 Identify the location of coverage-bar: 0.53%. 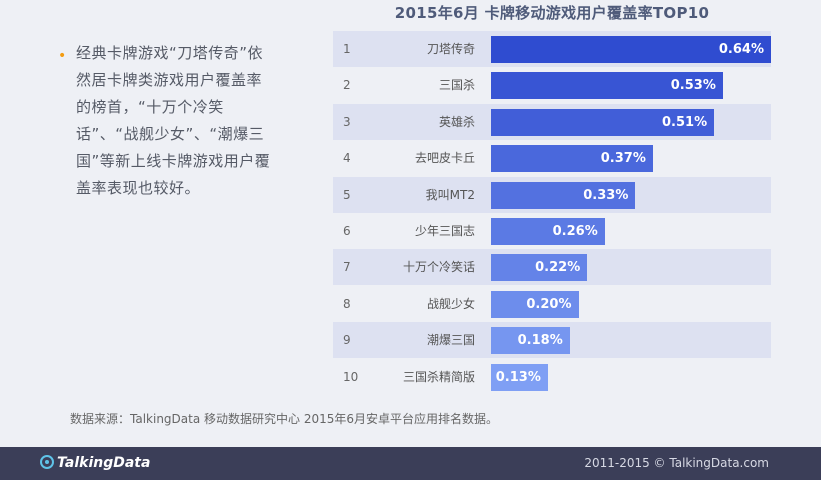
(607, 86).